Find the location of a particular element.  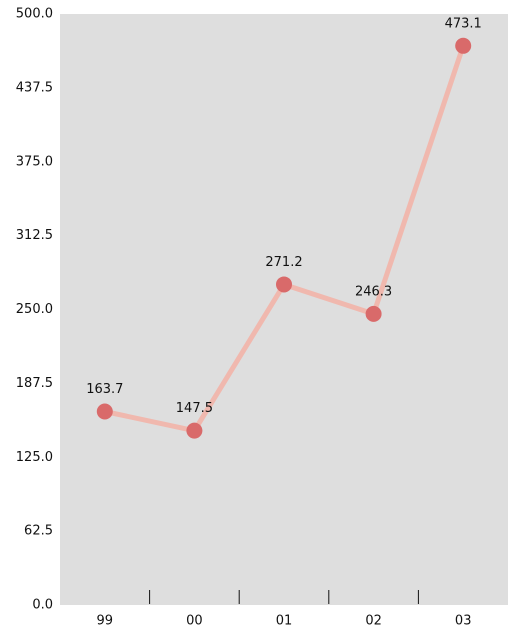

y-tick-label: 375.0 is located at coordinates (34, 161).